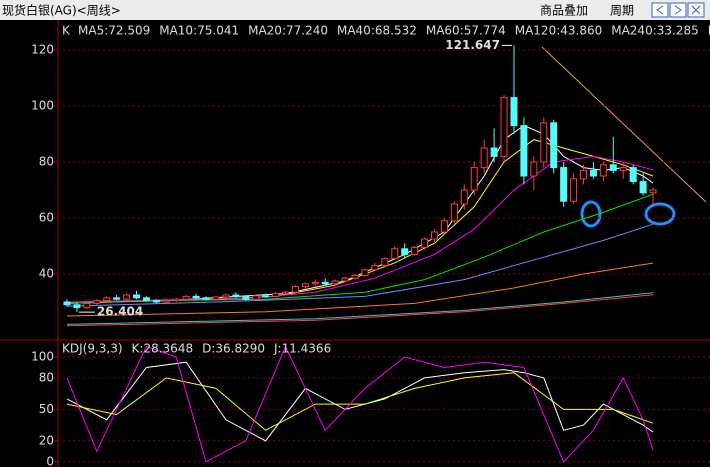 The image size is (710, 467). I want to click on top-bar, so click(355, 10).